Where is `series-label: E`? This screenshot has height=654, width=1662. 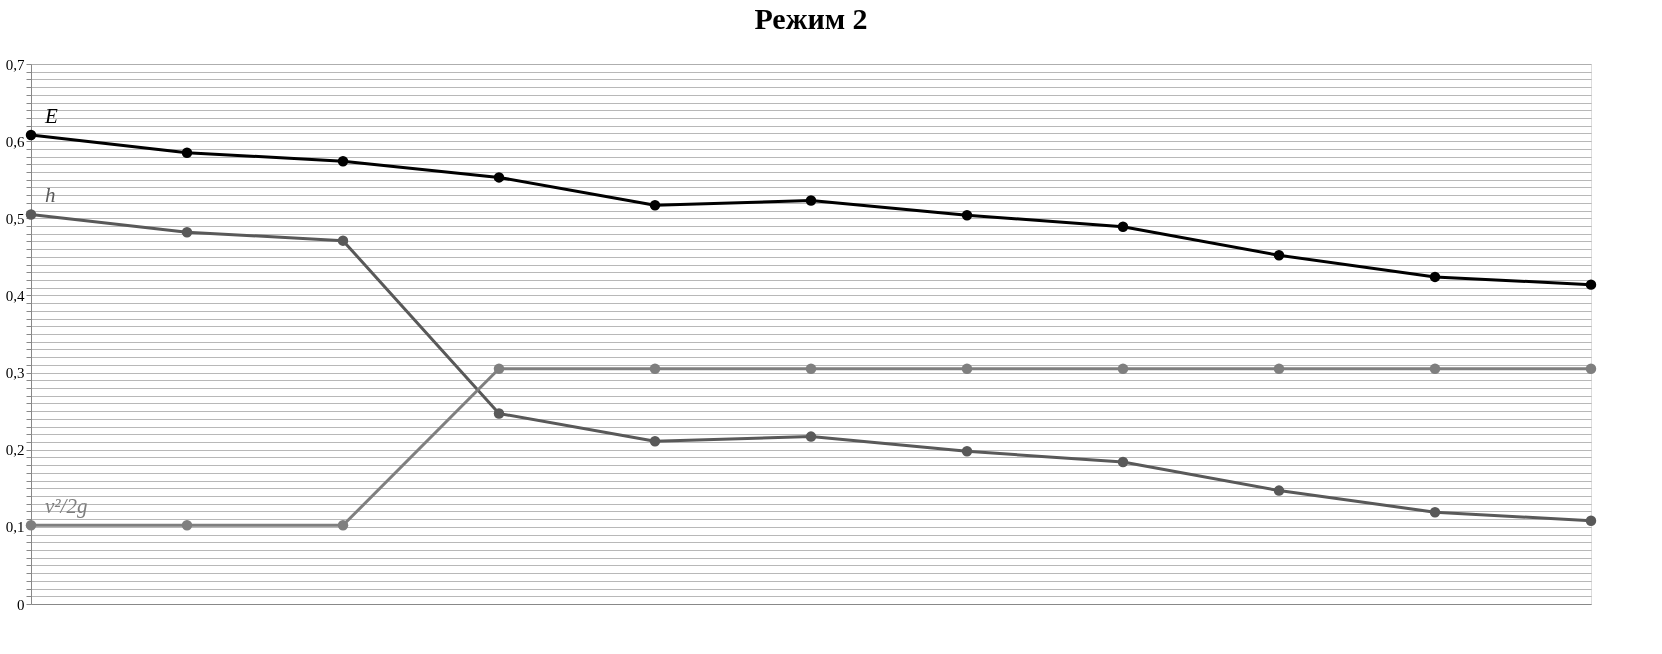 series-label: E is located at coordinates (51, 115).